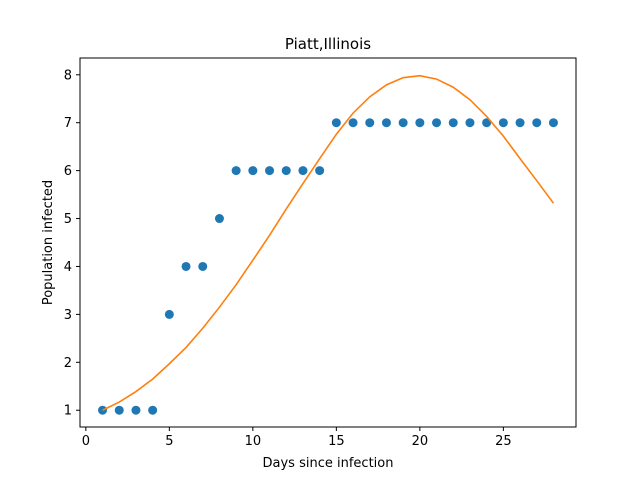 The image size is (640, 480). What do you see at coordinates (68, 411) in the screenshot?
I see `y-tick-label: 1` at bounding box center [68, 411].